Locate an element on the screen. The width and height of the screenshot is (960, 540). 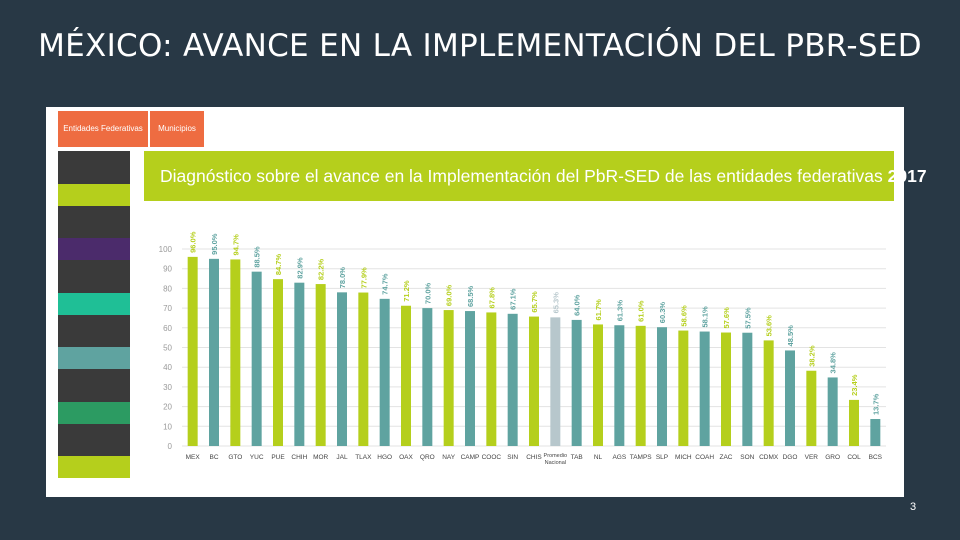
y-tick-label: 10 is located at coordinates (167, 426).